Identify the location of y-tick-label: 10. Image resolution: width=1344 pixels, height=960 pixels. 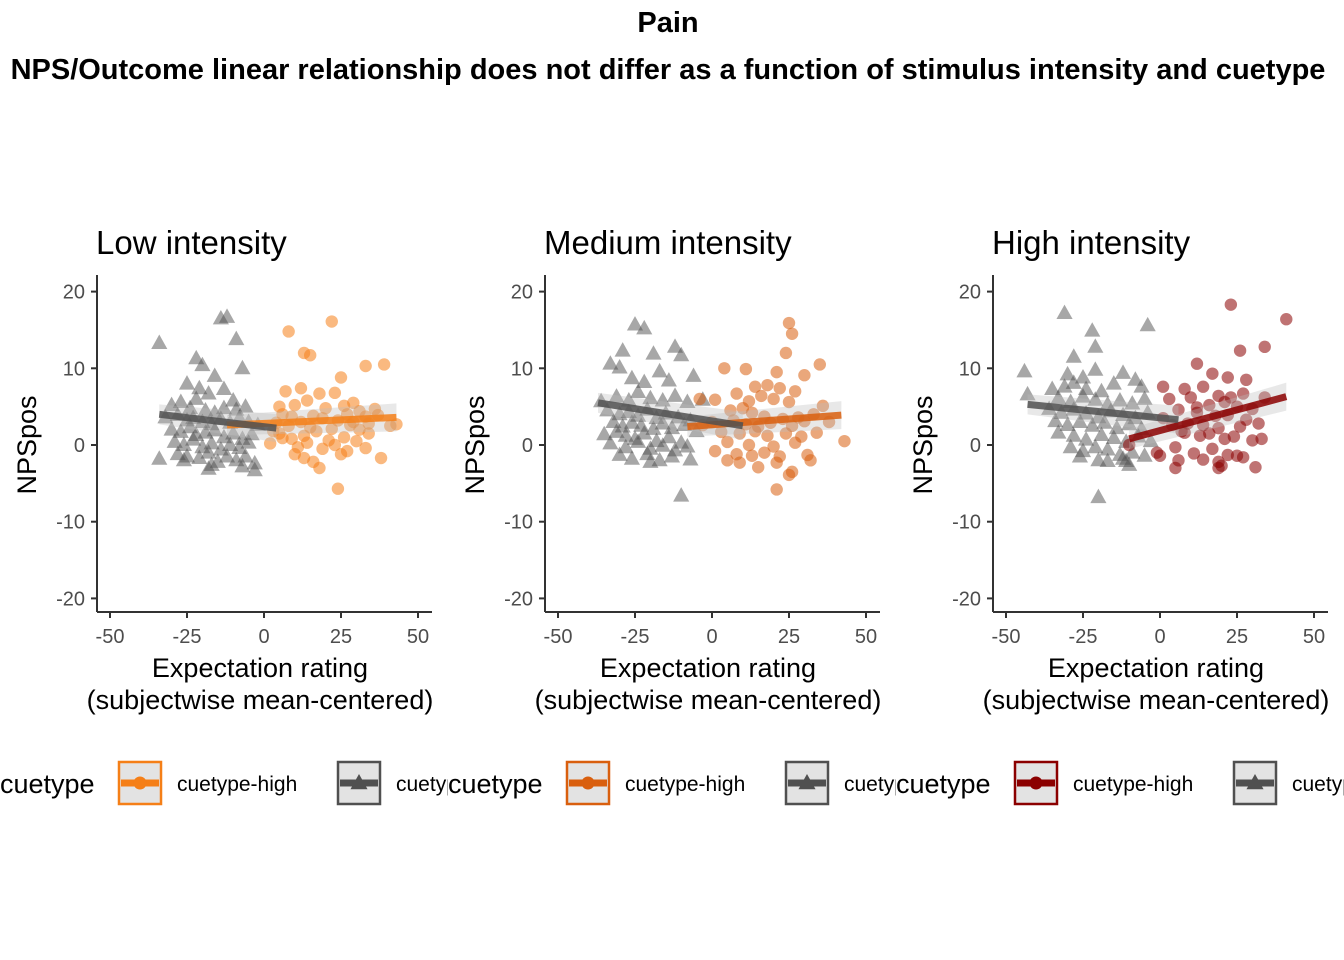
(970, 369).